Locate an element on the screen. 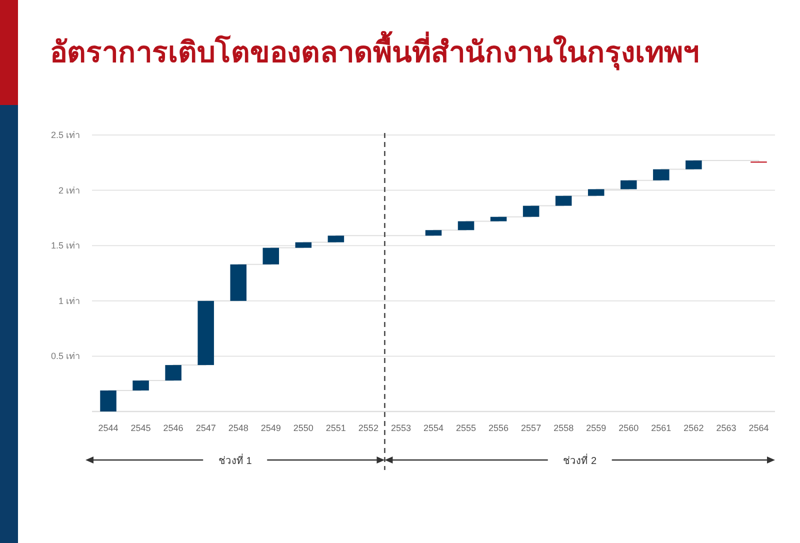 This screenshot has height=543, width=800. text: ช่วงที่ 1 is located at coordinates (235, 460).